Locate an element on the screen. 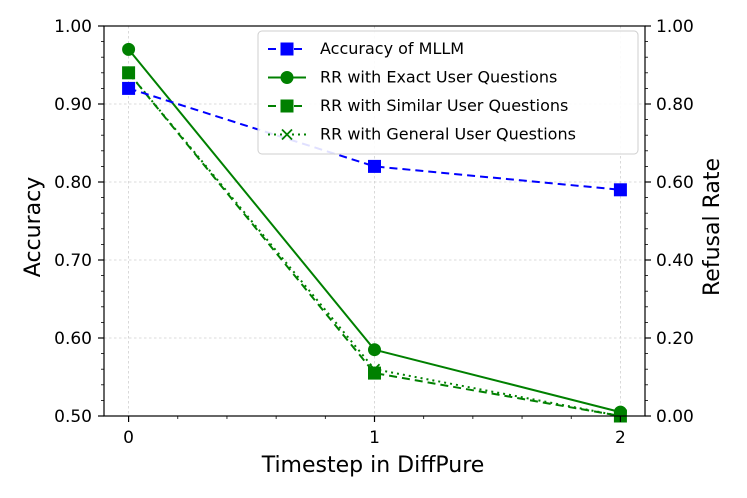 The height and width of the screenshot is (498, 747). legend-label: RR with General User Questions is located at coordinates (448, 134).